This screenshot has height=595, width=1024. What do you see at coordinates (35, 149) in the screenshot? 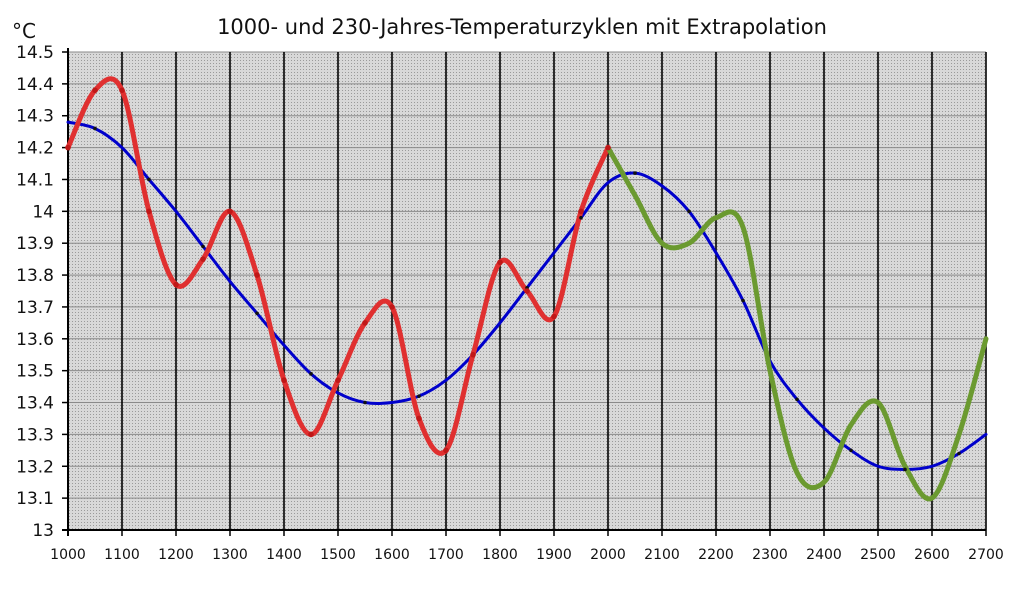
I see `y-tick-label: 14.2` at bounding box center [35, 149].